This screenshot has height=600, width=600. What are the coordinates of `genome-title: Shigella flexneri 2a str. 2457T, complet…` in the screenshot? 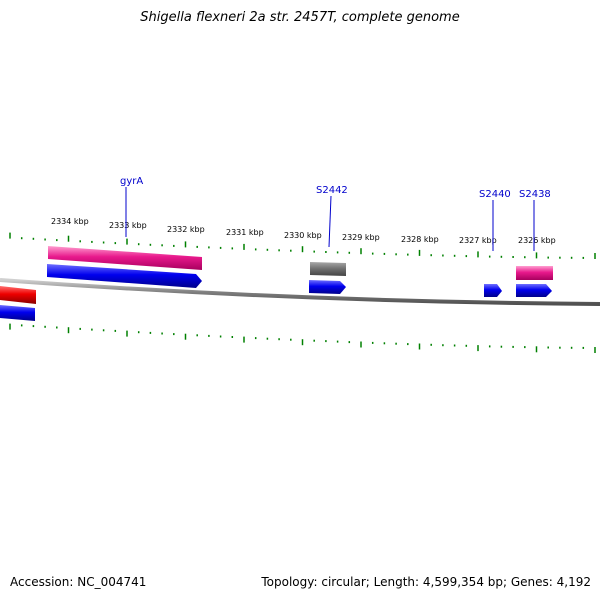 It's located at (300, 17).